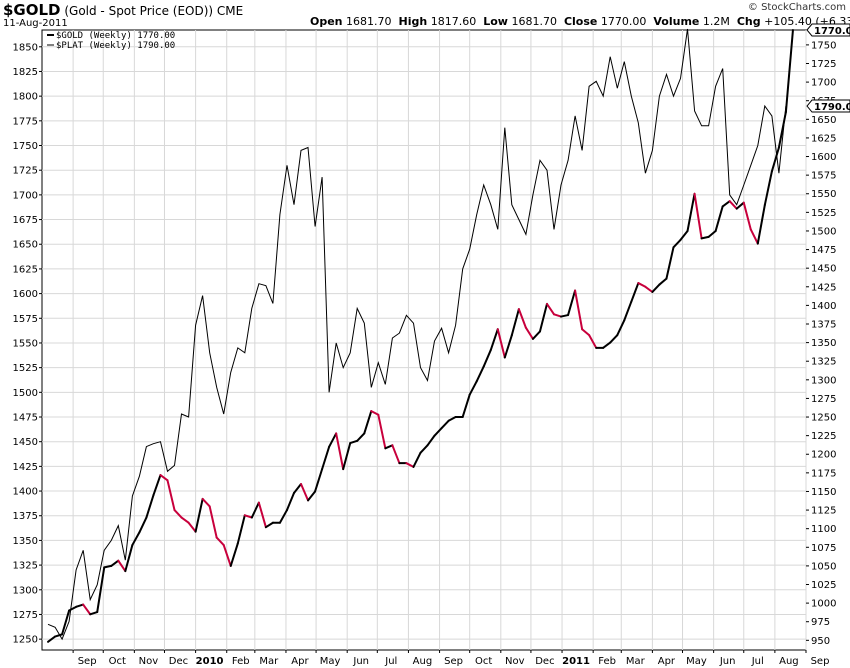 This screenshot has width=850, height=668. What do you see at coordinates (32, 10) in the screenshot?
I see `symbol-name: $GOLD` at bounding box center [32, 10].